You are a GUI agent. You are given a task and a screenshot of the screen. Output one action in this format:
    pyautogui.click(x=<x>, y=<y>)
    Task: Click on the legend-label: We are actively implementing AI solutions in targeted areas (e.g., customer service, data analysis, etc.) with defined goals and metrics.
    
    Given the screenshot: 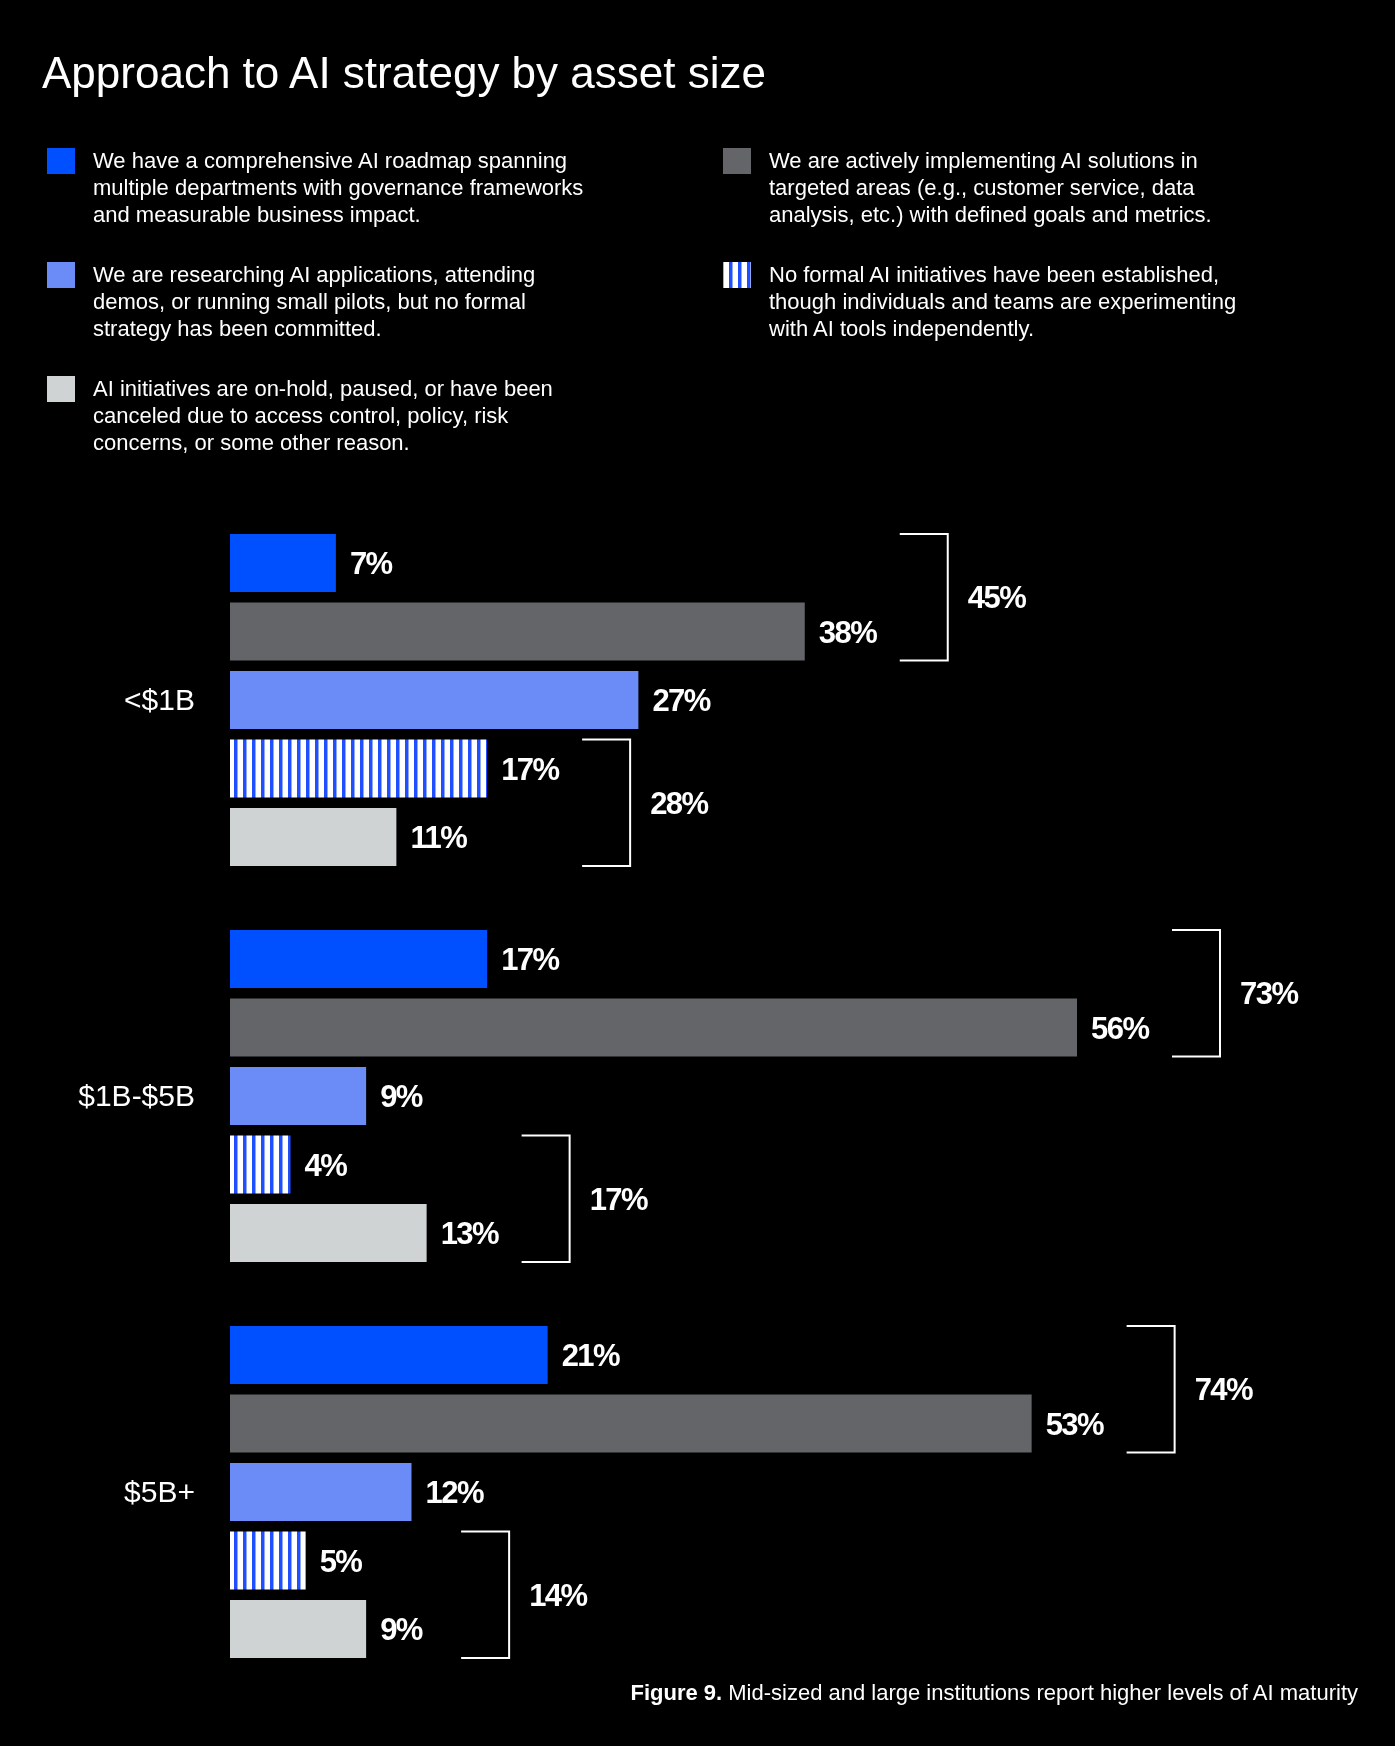 What is the action you would take?
    pyautogui.click(x=990, y=187)
    